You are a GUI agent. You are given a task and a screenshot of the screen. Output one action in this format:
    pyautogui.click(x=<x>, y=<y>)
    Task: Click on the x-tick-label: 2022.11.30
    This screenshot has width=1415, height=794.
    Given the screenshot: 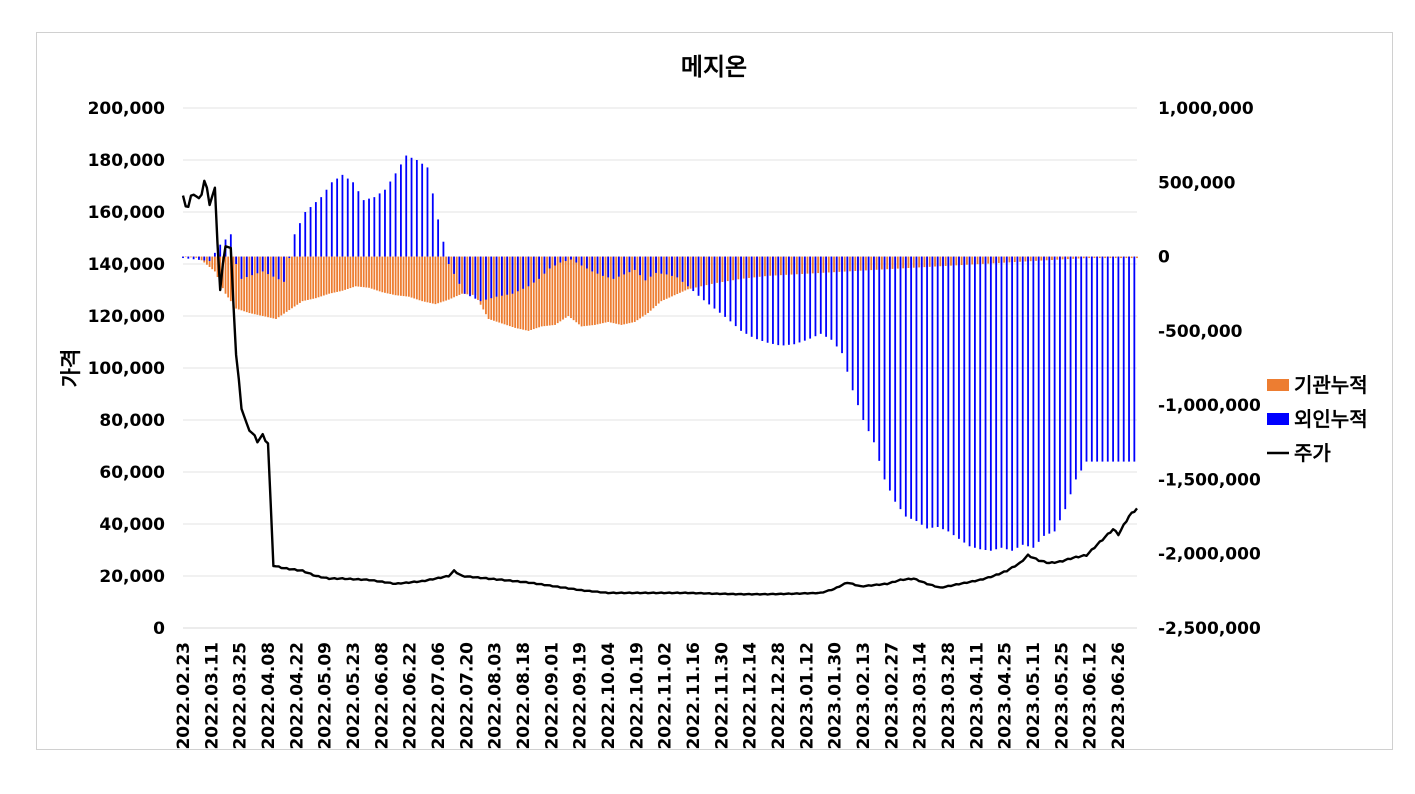 What is the action you would take?
    pyautogui.click(x=722, y=696)
    